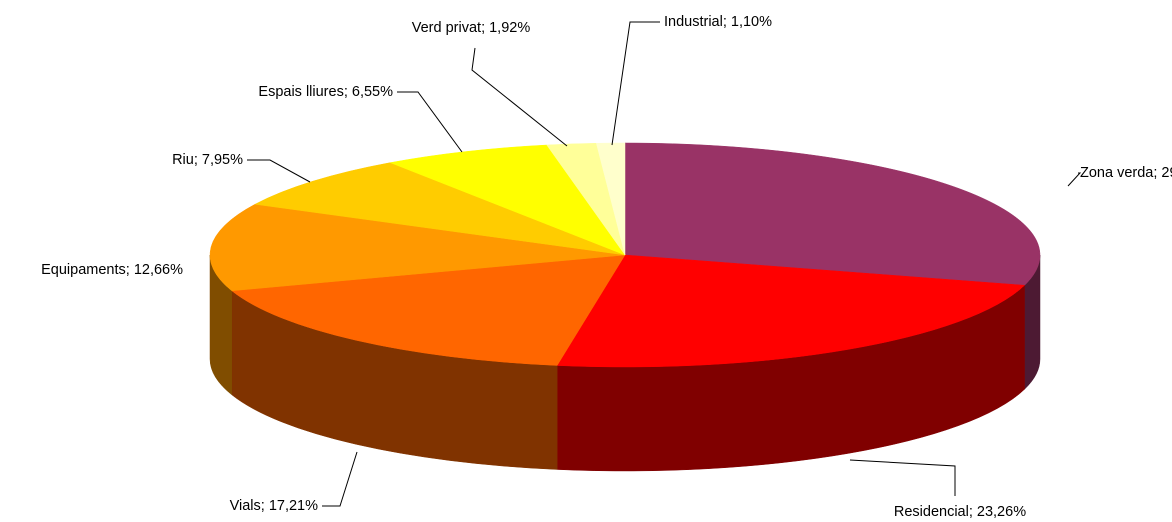 This screenshot has height=522, width=1172. I want to click on data-label: Vials; 17,21%, so click(274, 506).